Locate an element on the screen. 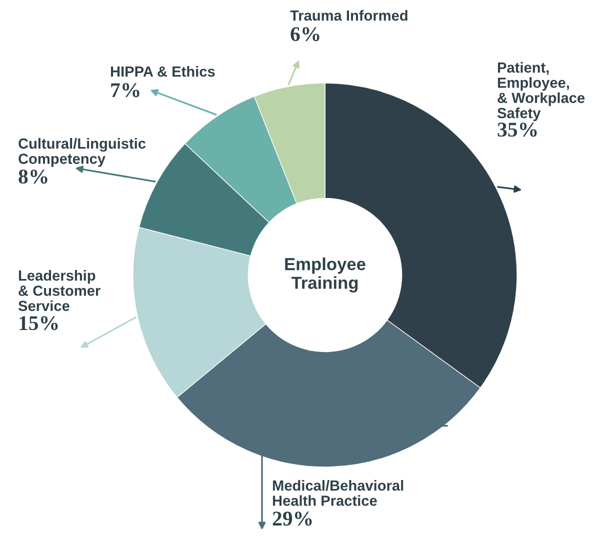  slice-label: Trauma Informed is located at coordinates (349, 15).